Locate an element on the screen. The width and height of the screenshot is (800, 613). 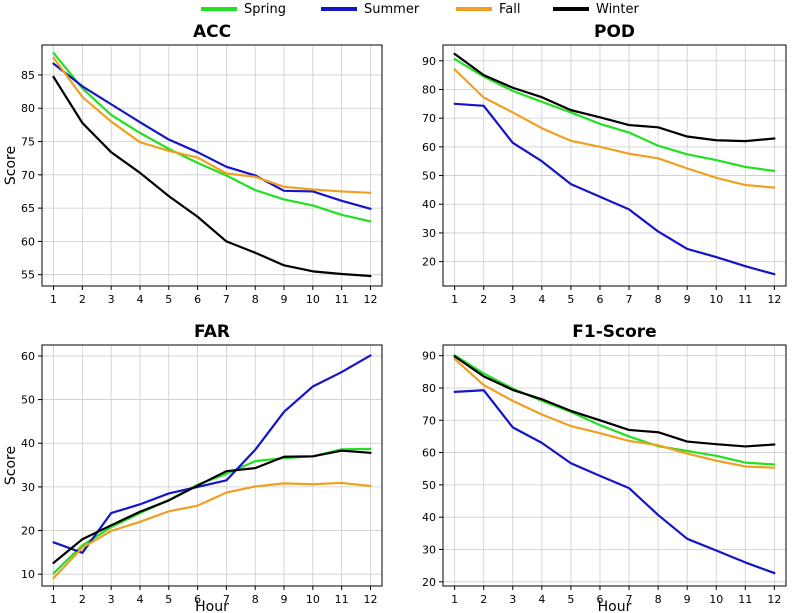
panel-2-ytick-label-8: 90 is located at coordinates (429, 61).